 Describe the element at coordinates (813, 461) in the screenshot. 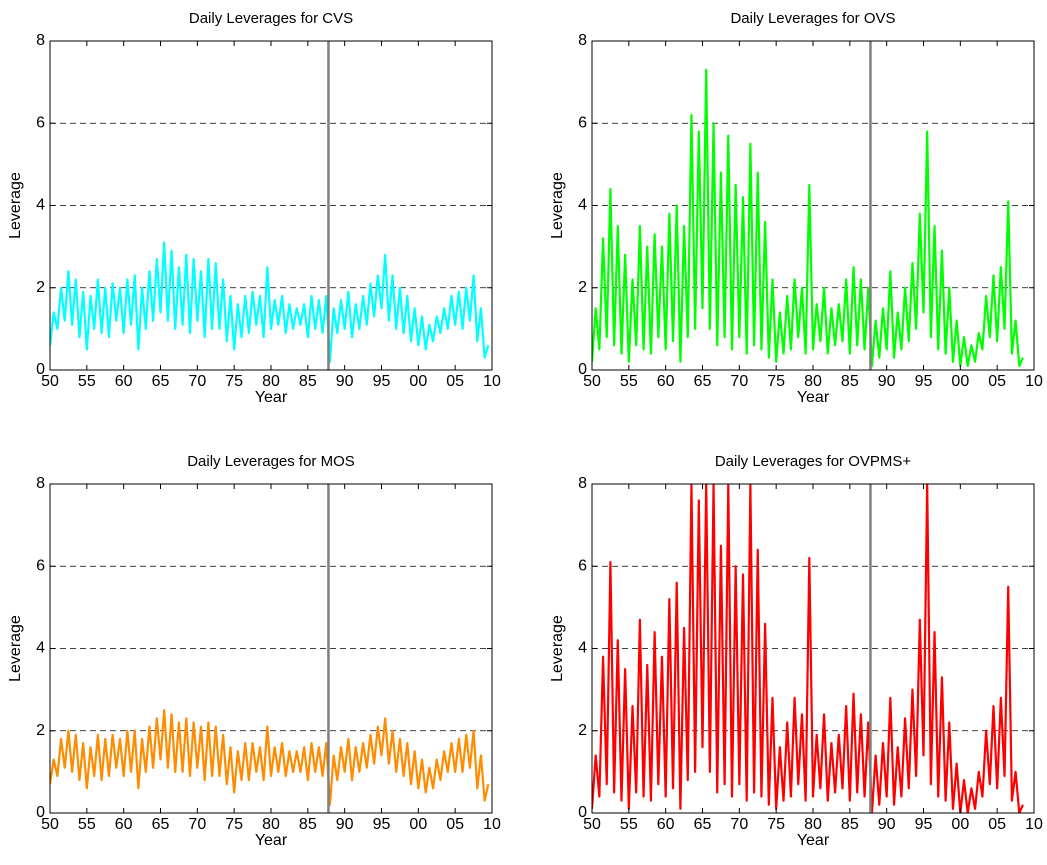

I see `chart-title: Daily Leverages for OVPMS+` at that location.